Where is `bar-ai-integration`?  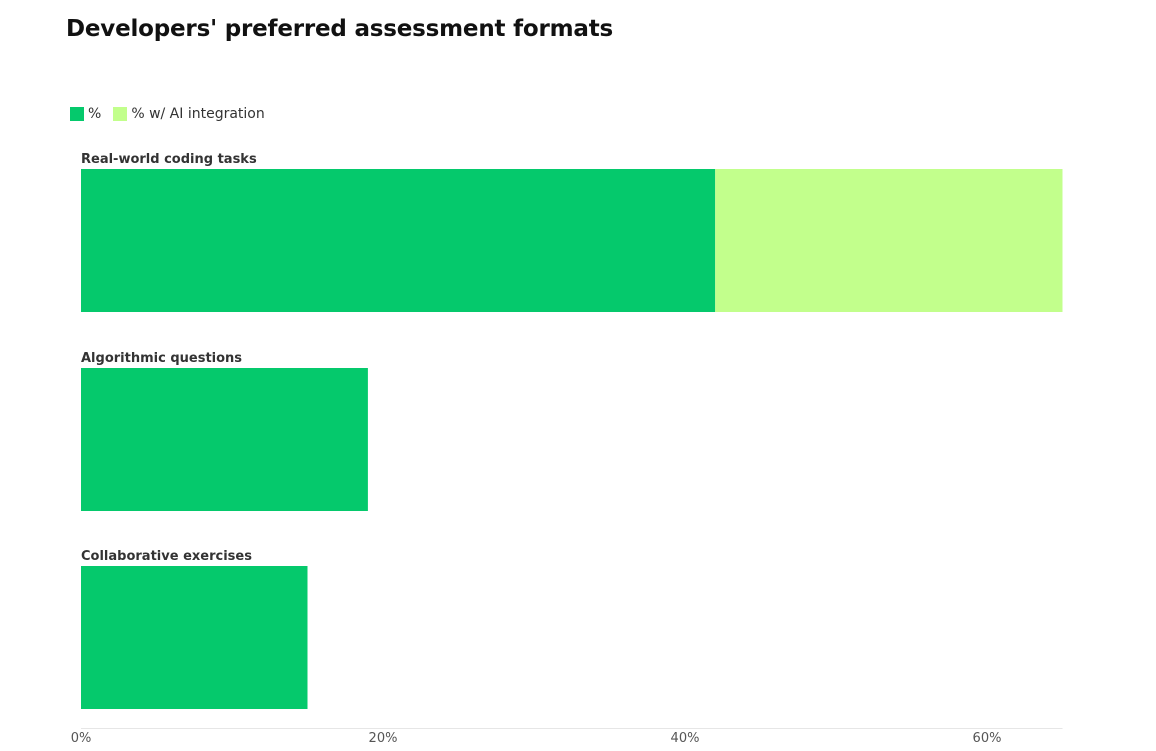
bar-ai-integration is located at coordinates (889, 240).